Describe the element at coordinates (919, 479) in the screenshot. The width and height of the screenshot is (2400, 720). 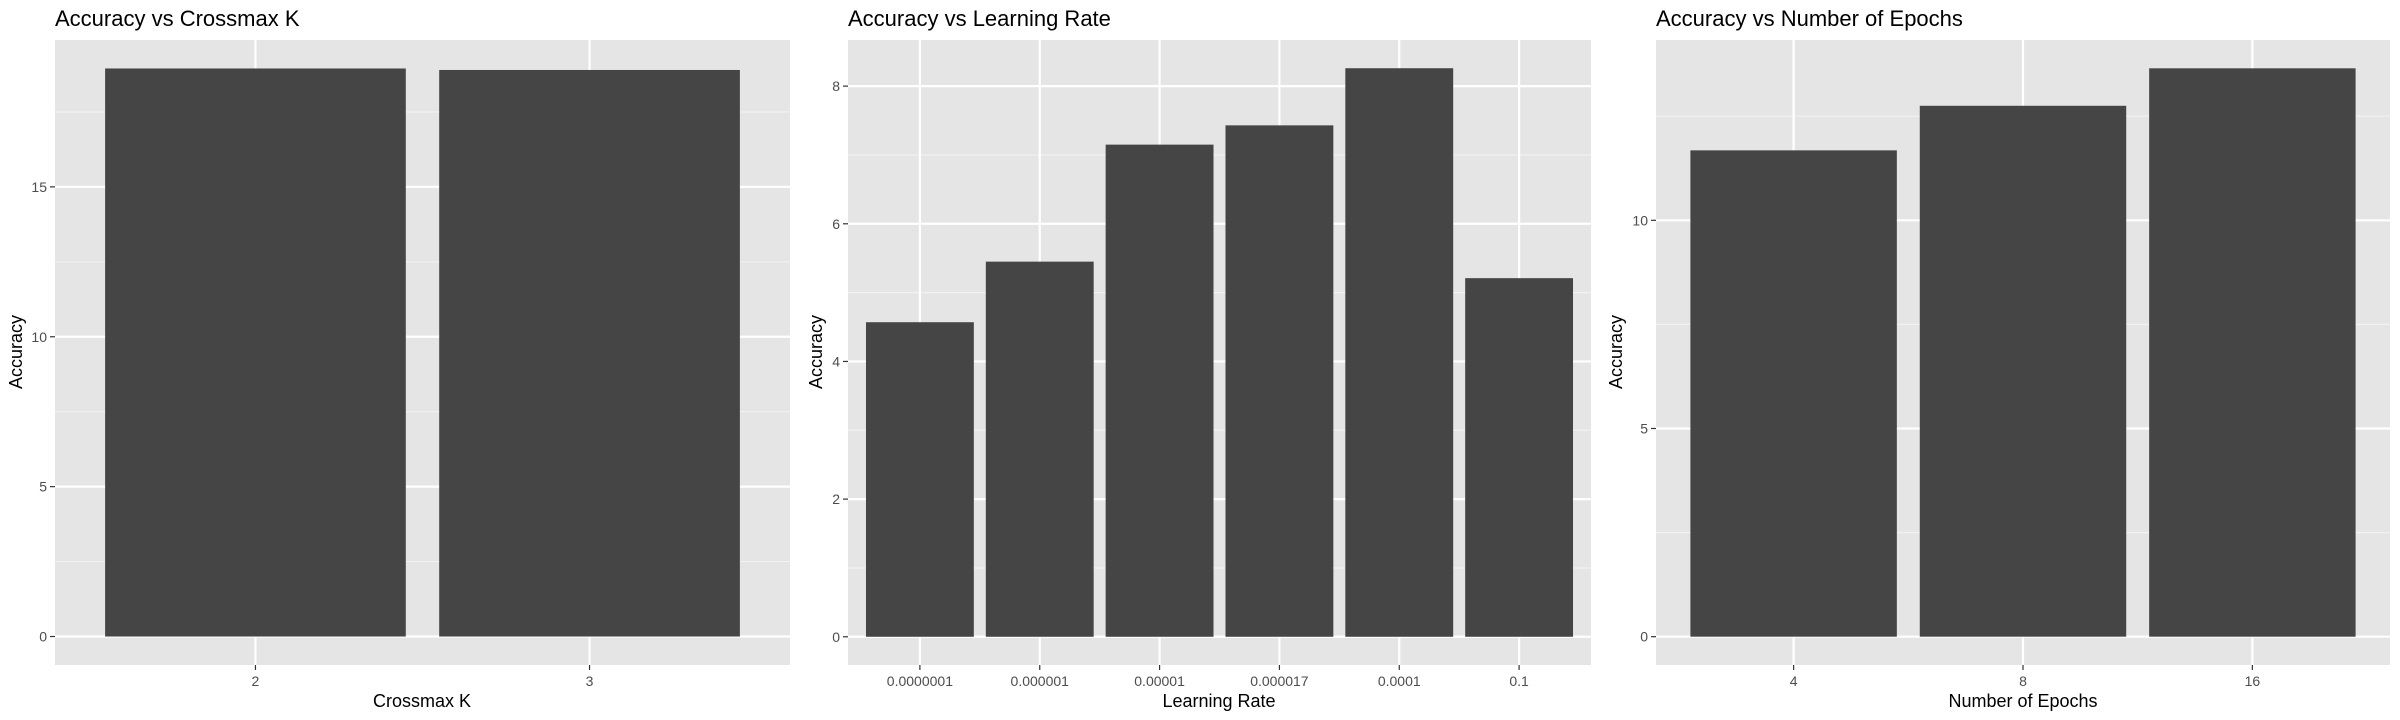
I see `bar-0.0000001` at that location.